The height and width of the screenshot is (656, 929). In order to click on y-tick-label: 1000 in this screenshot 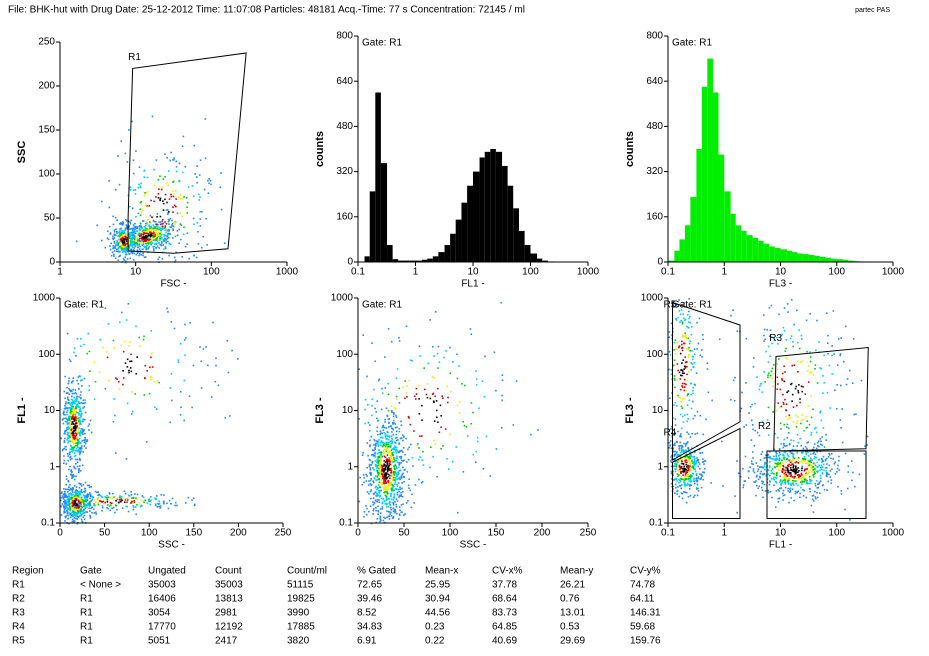, I will do `click(342, 298)`.